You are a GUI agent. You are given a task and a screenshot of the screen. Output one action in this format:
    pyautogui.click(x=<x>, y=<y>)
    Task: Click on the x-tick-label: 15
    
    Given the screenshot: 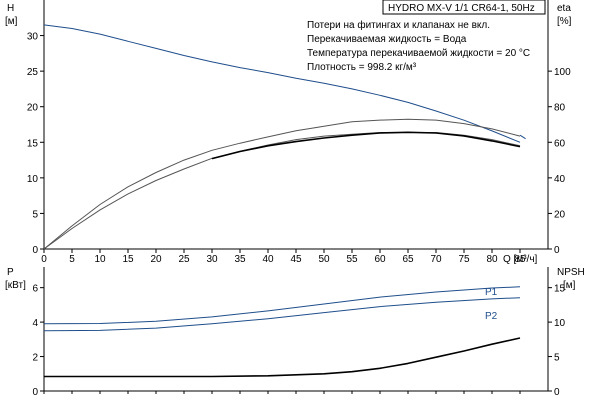 What is the action you would take?
    pyautogui.click(x=128, y=259)
    